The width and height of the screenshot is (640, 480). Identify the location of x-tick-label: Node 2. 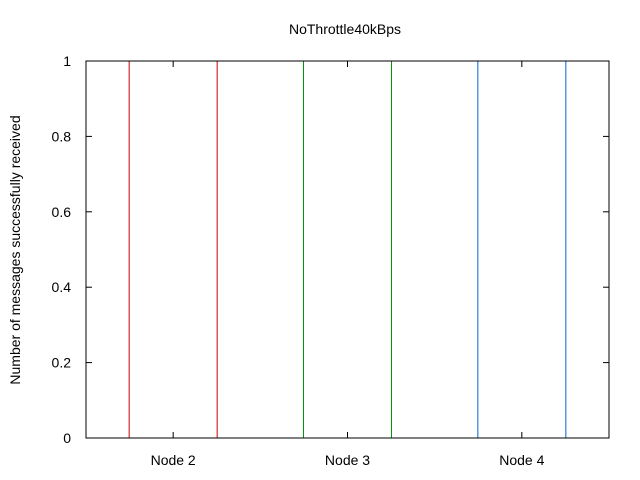
(173, 460).